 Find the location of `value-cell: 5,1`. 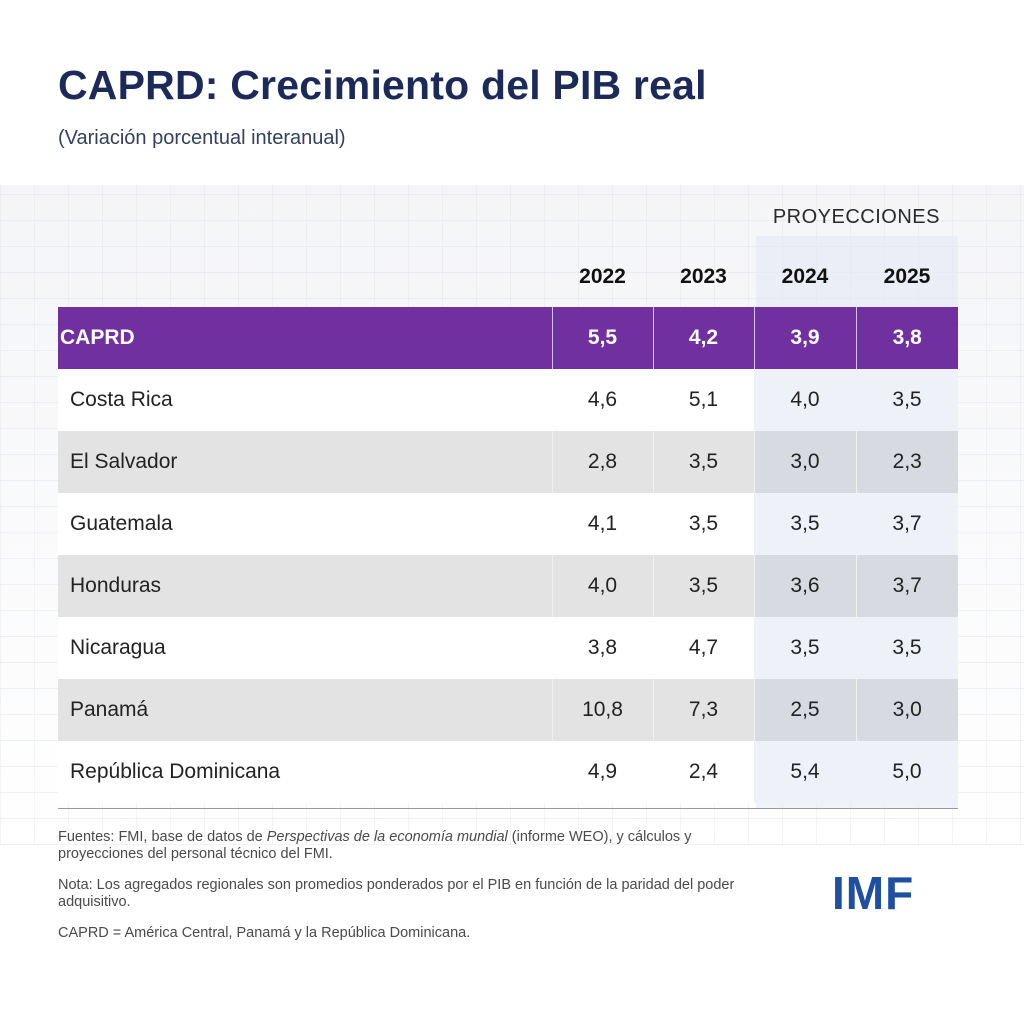

value-cell: 5,1 is located at coordinates (703, 400).